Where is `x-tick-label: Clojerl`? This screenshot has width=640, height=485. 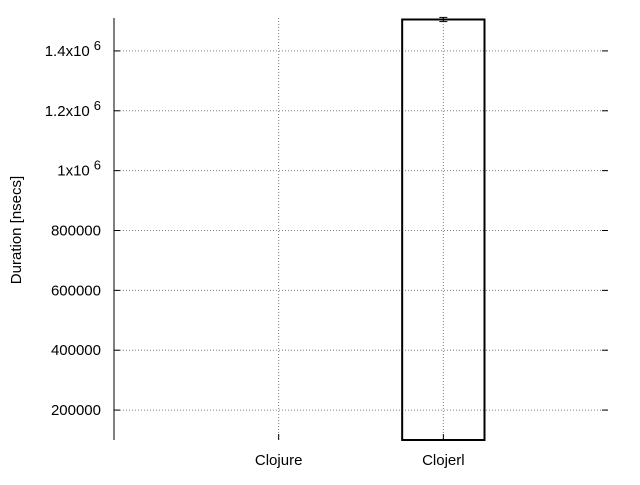 x-tick-label: Clojerl is located at coordinates (443, 460).